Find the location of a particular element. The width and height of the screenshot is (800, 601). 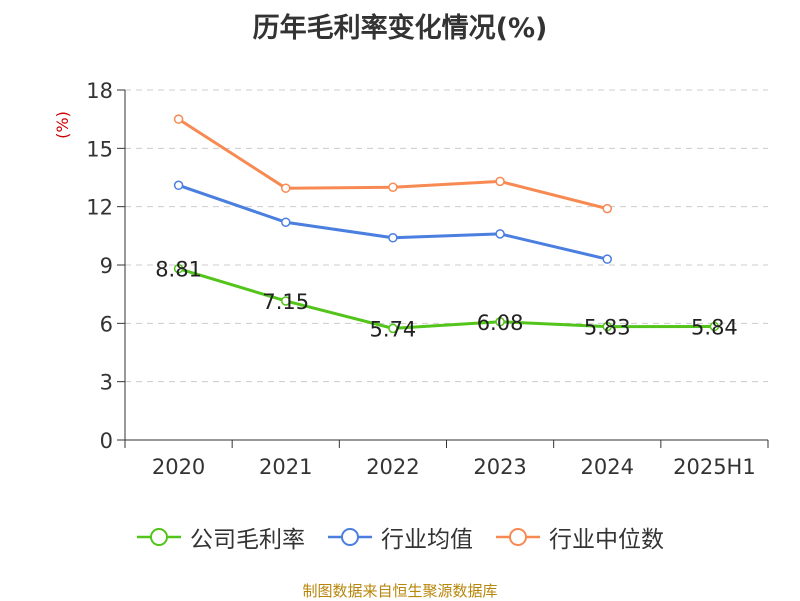

y-tick-label: 3 is located at coordinates (106, 383).